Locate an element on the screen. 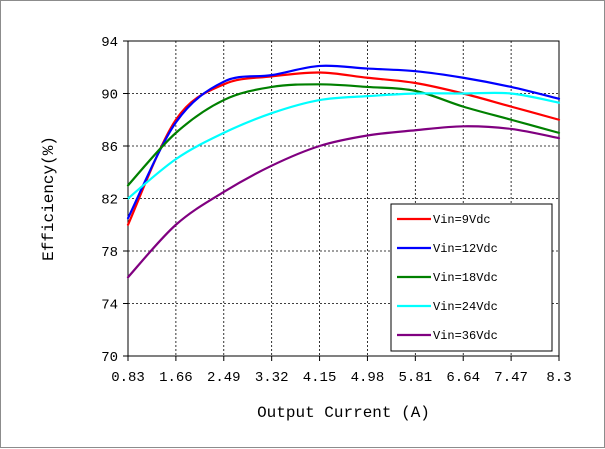 The width and height of the screenshot is (605, 449). x-tick-label: 8.3 is located at coordinates (558, 378).